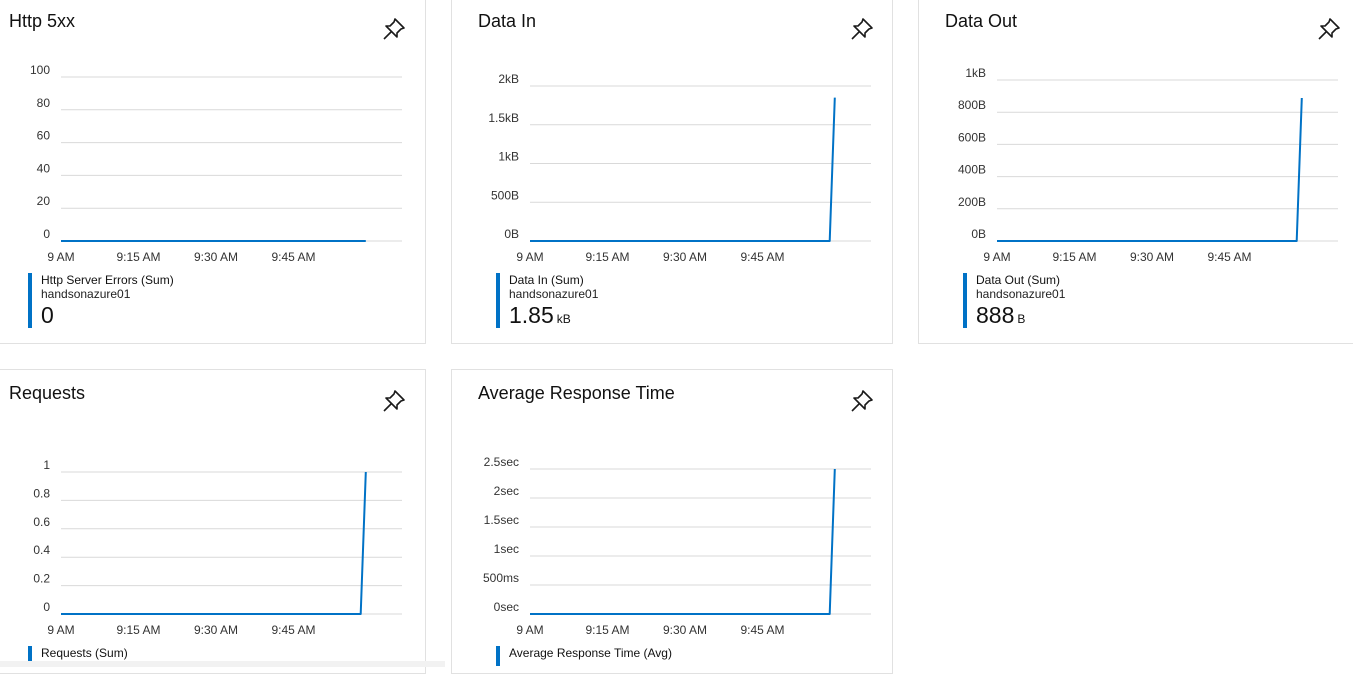 This screenshot has height=675, width=1353. Describe the element at coordinates (576, 393) in the screenshot. I see `tile-title: Average Response Time` at that location.